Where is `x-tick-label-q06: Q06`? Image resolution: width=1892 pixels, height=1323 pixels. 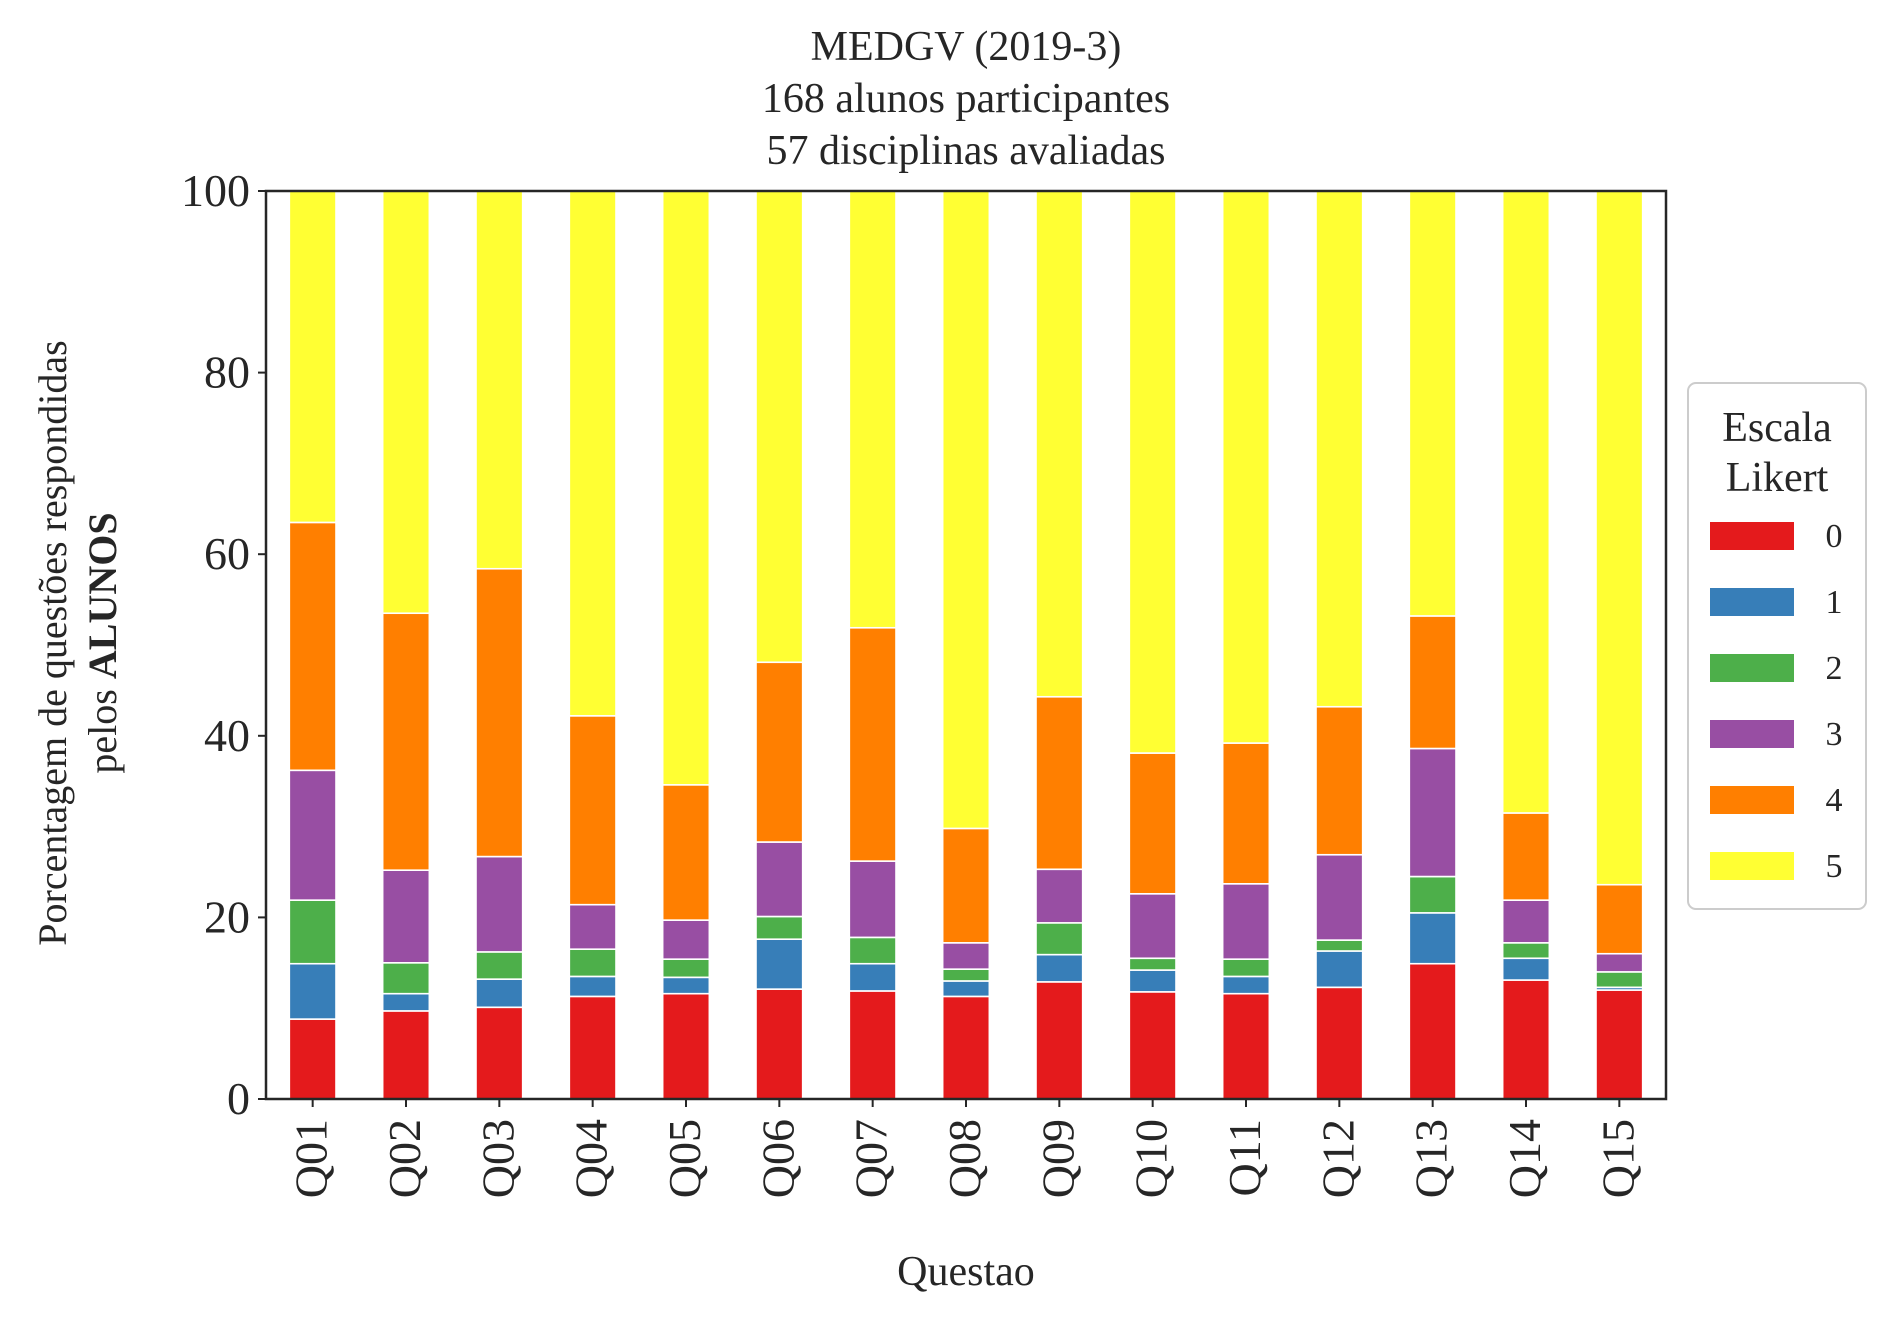
x-tick-label-q06: Q06 is located at coordinates (777, 1158).